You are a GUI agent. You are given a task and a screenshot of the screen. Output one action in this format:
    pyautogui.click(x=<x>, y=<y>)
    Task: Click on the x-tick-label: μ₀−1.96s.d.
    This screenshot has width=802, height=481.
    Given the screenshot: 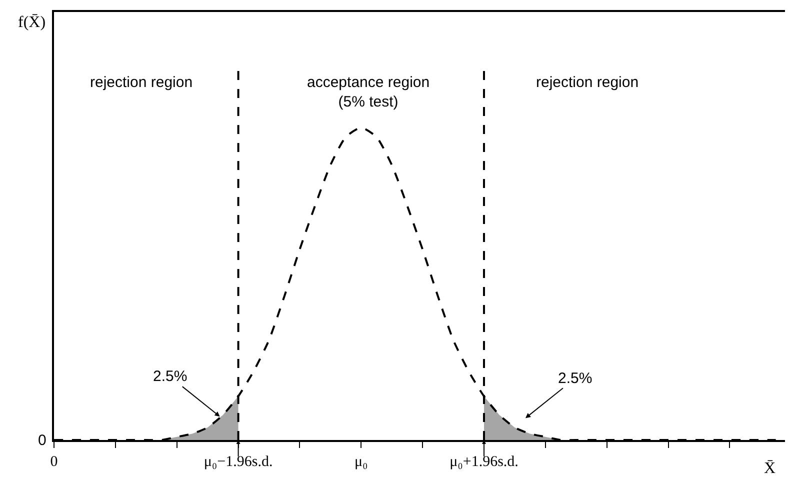 What is the action you would take?
    pyautogui.click(x=238, y=462)
    